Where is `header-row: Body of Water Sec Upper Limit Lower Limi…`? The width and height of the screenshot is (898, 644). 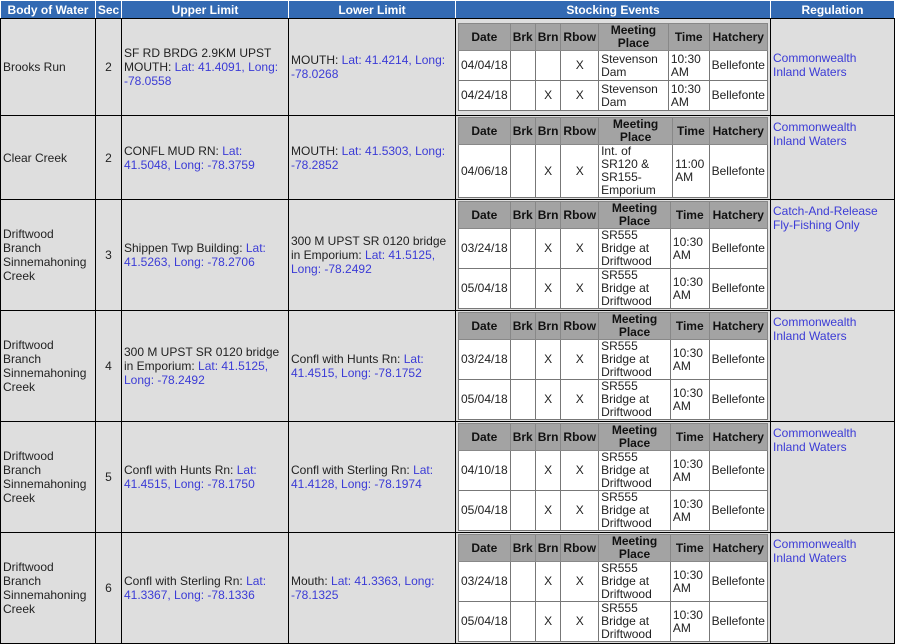
header-row: Body of Water Sec Upper Limit Lower Limi… is located at coordinates (447, 9).